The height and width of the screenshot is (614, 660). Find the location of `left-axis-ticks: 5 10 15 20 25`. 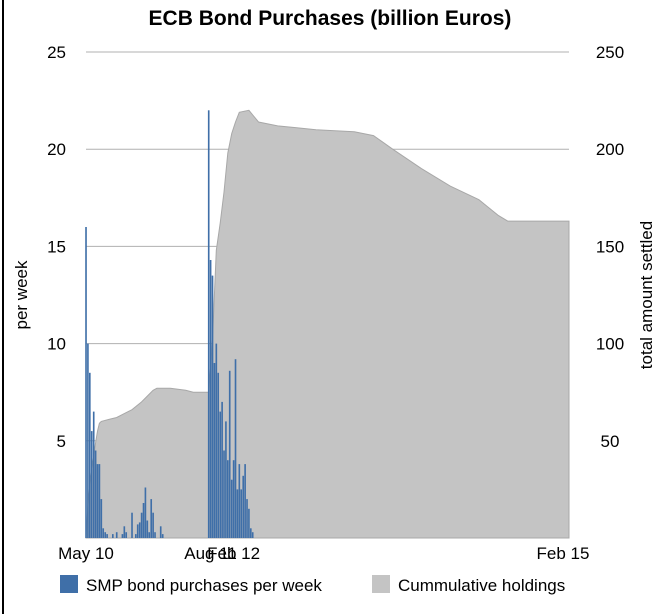

left-axis-ticks: 5 10 15 20 25 is located at coordinates (56, 247).